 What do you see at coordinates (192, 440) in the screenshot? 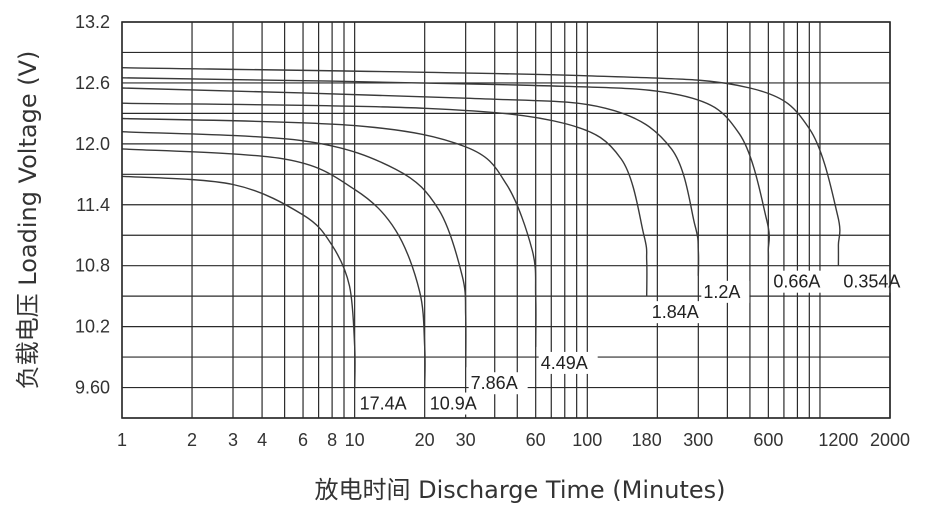
I see `x-tick-label: 2` at bounding box center [192, 440].